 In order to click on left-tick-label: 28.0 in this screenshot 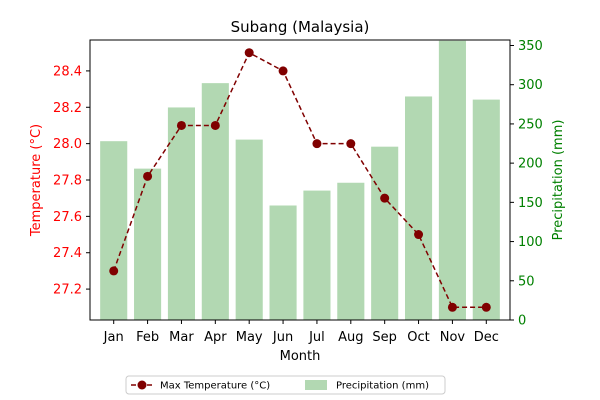, I will do `click(67, 144)`.